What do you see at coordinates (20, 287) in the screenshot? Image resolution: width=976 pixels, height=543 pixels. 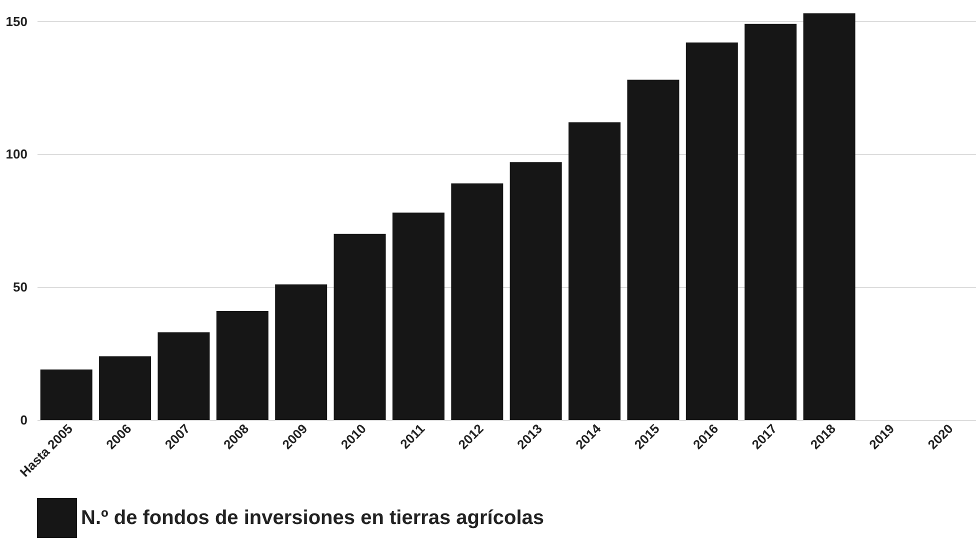 I see `y-tick-label: 50` at bounding box center [20, 287].